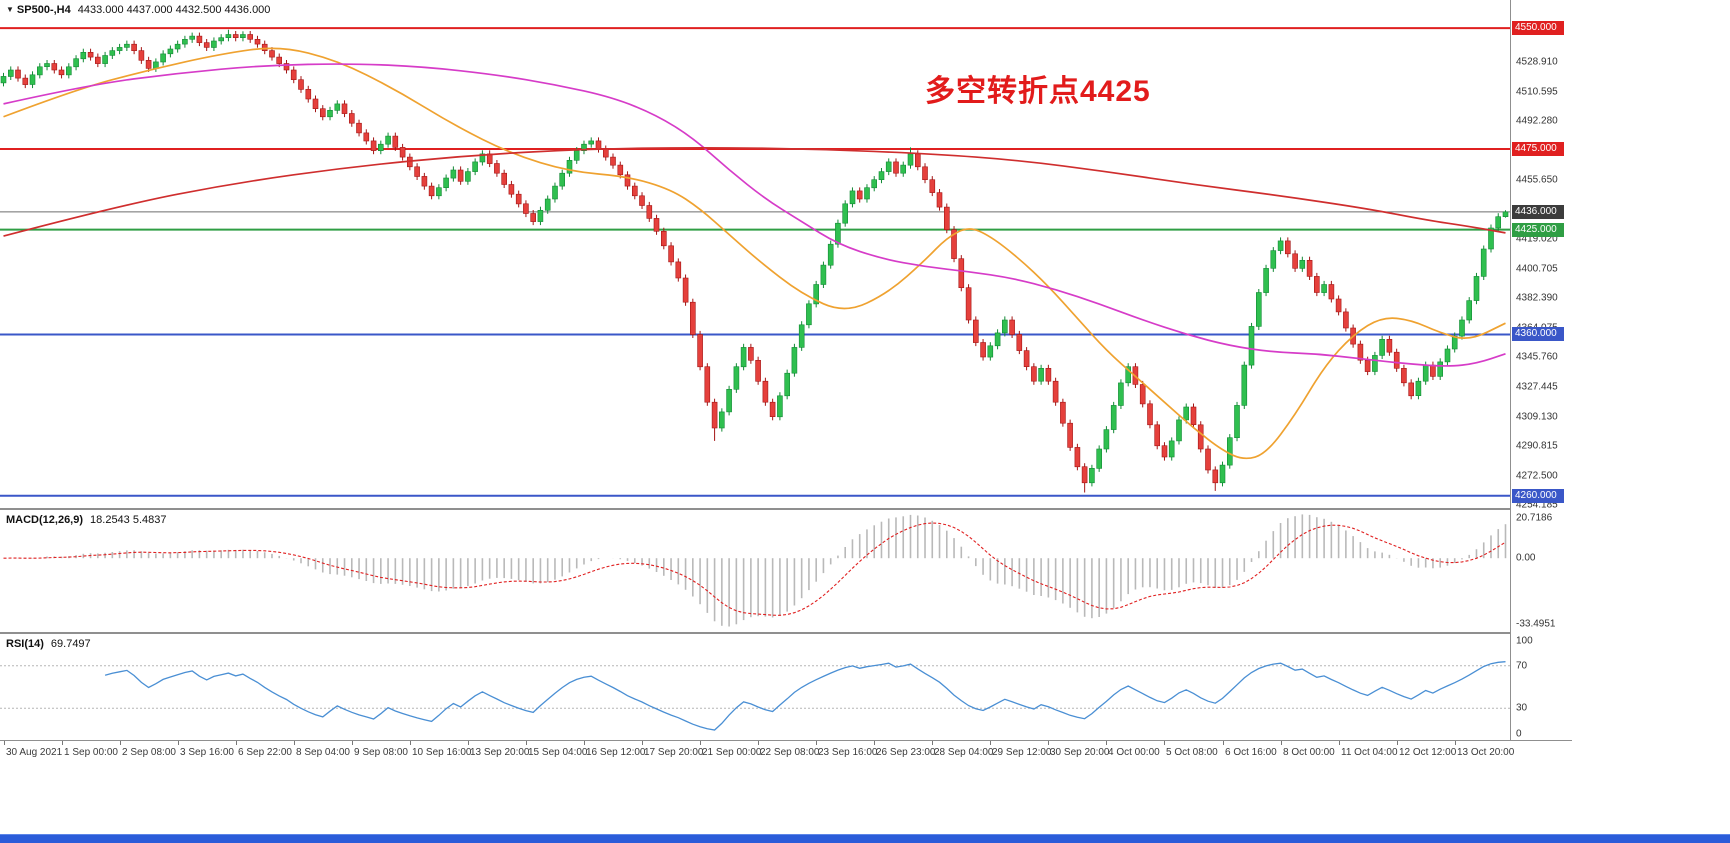 The width and height of the screenshot is (1730, 843). What do you see at coordinates (964, 752) in the screenshot?
I see `time-axis-label: 28 Sep 04:00` at bounding box center [964, 752].